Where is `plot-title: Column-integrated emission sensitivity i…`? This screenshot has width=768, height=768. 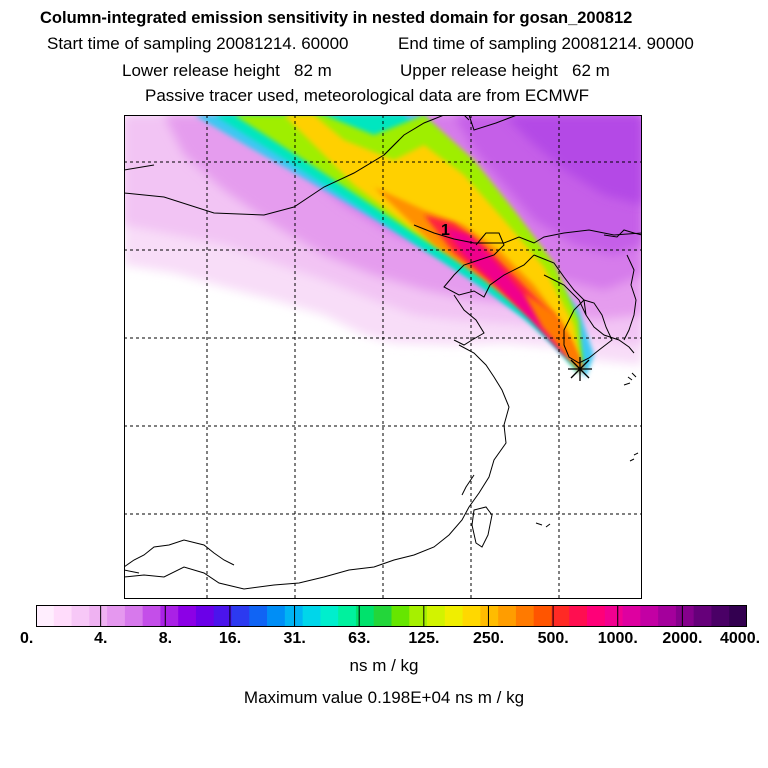
plot-title: Column-integrated emission sensitivity i… is located at coordinates (336, 18).